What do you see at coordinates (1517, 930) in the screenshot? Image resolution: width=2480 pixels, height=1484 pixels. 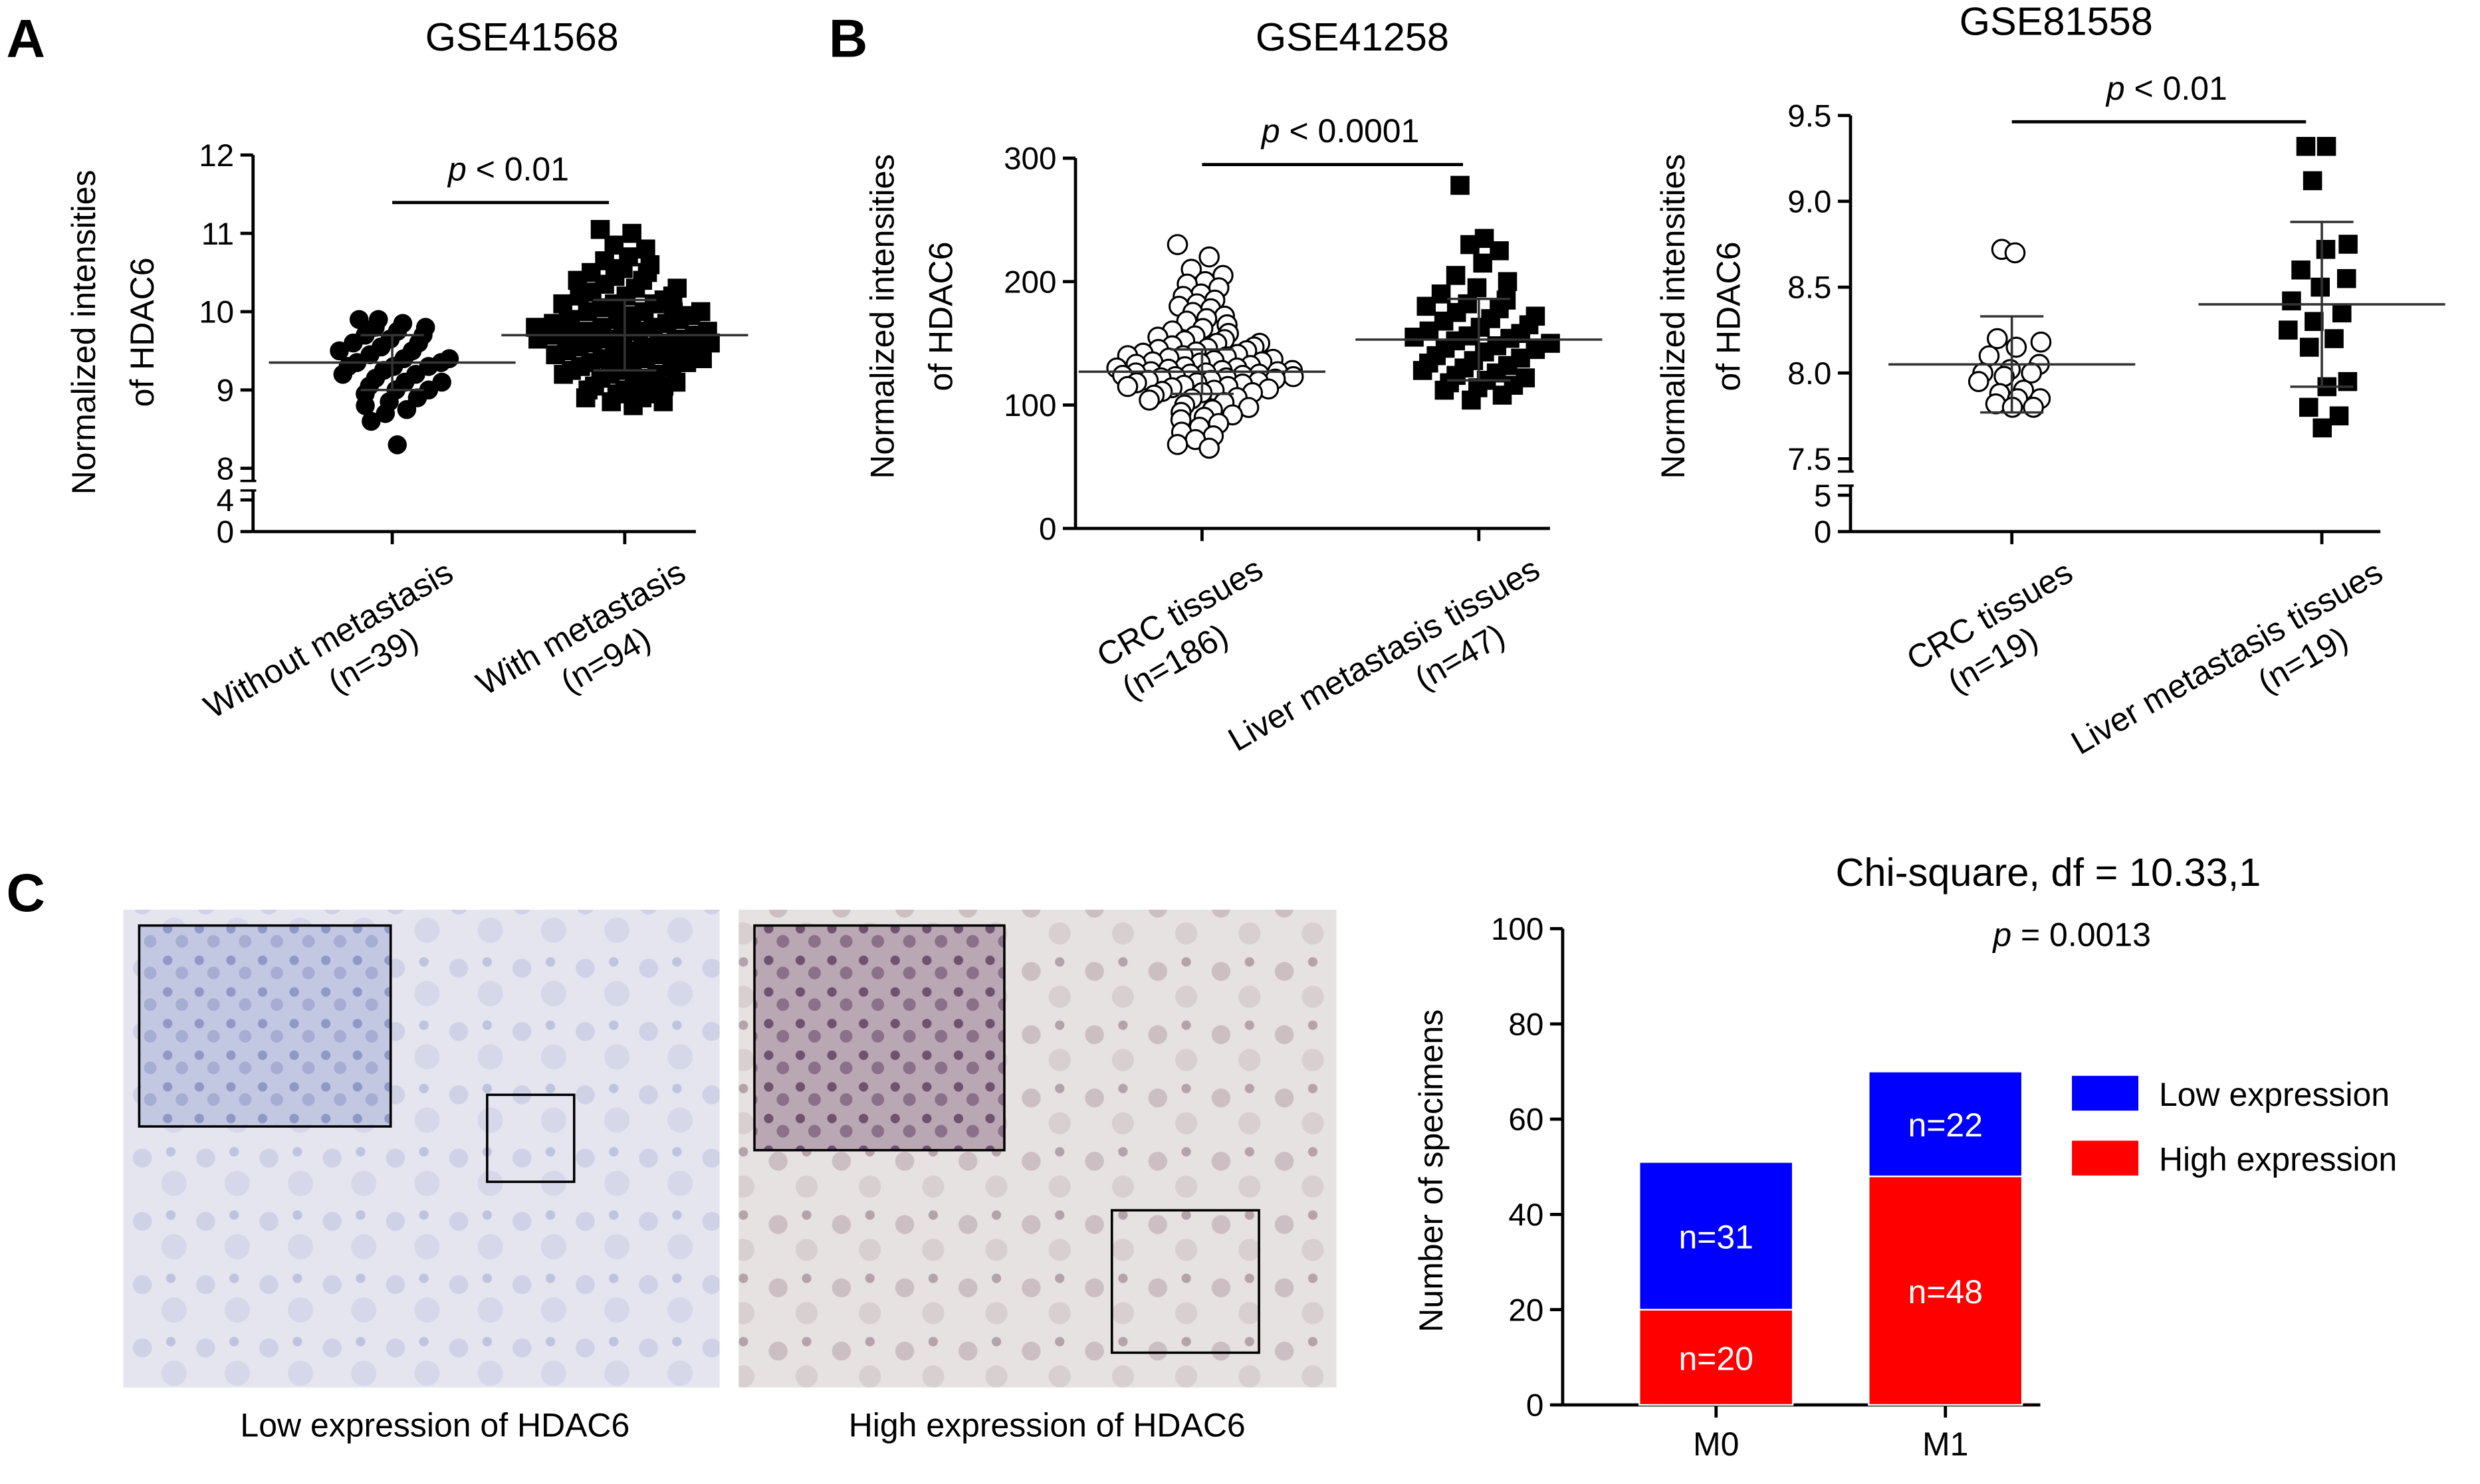 I see `y-tick-label: 100` at bounding box center [1517, 930].